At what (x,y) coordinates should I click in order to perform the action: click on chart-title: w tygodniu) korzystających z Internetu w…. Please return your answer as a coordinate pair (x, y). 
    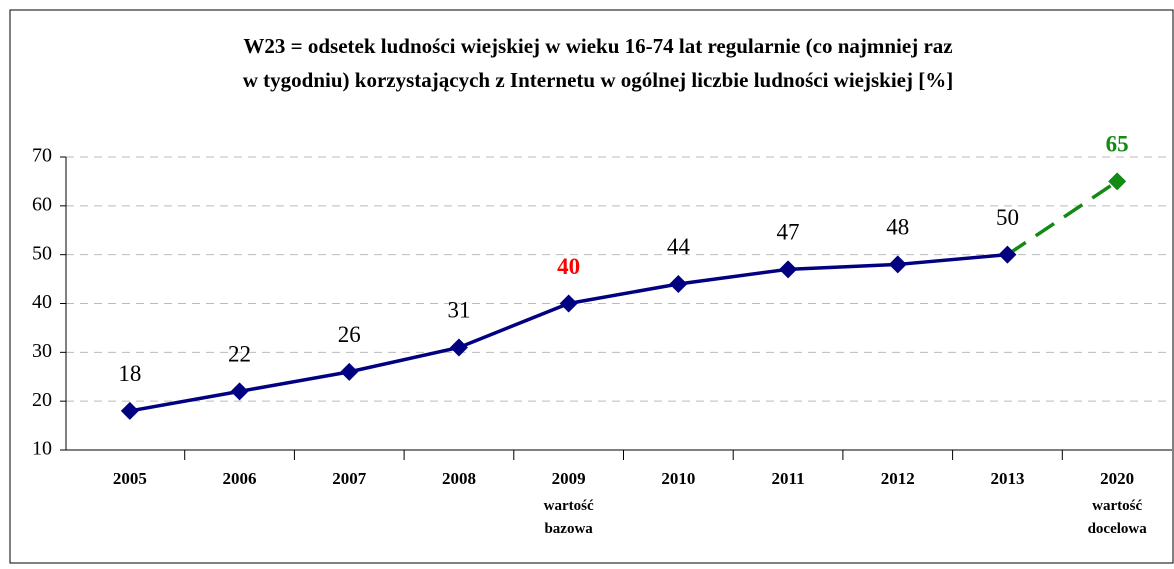
    Looking at the image, I should click on (598, 80).